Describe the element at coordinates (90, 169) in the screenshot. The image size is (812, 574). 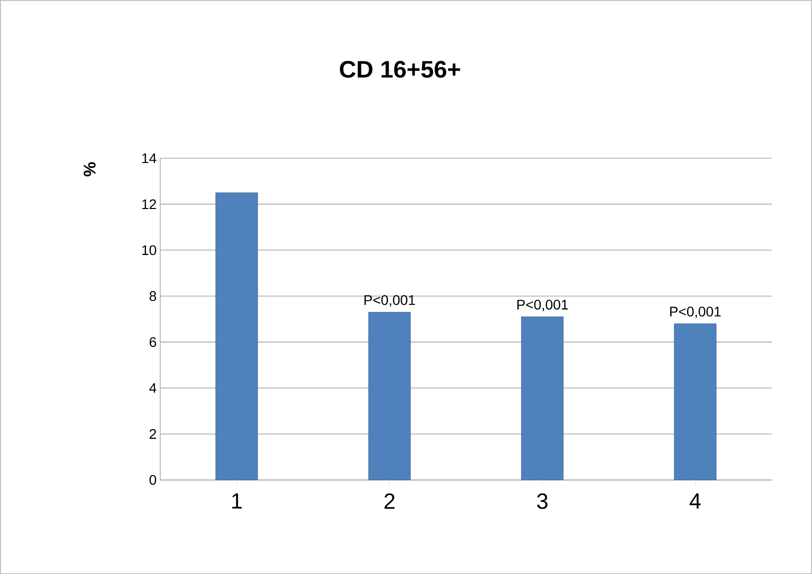
I see `y-axis-title: %` at that location.